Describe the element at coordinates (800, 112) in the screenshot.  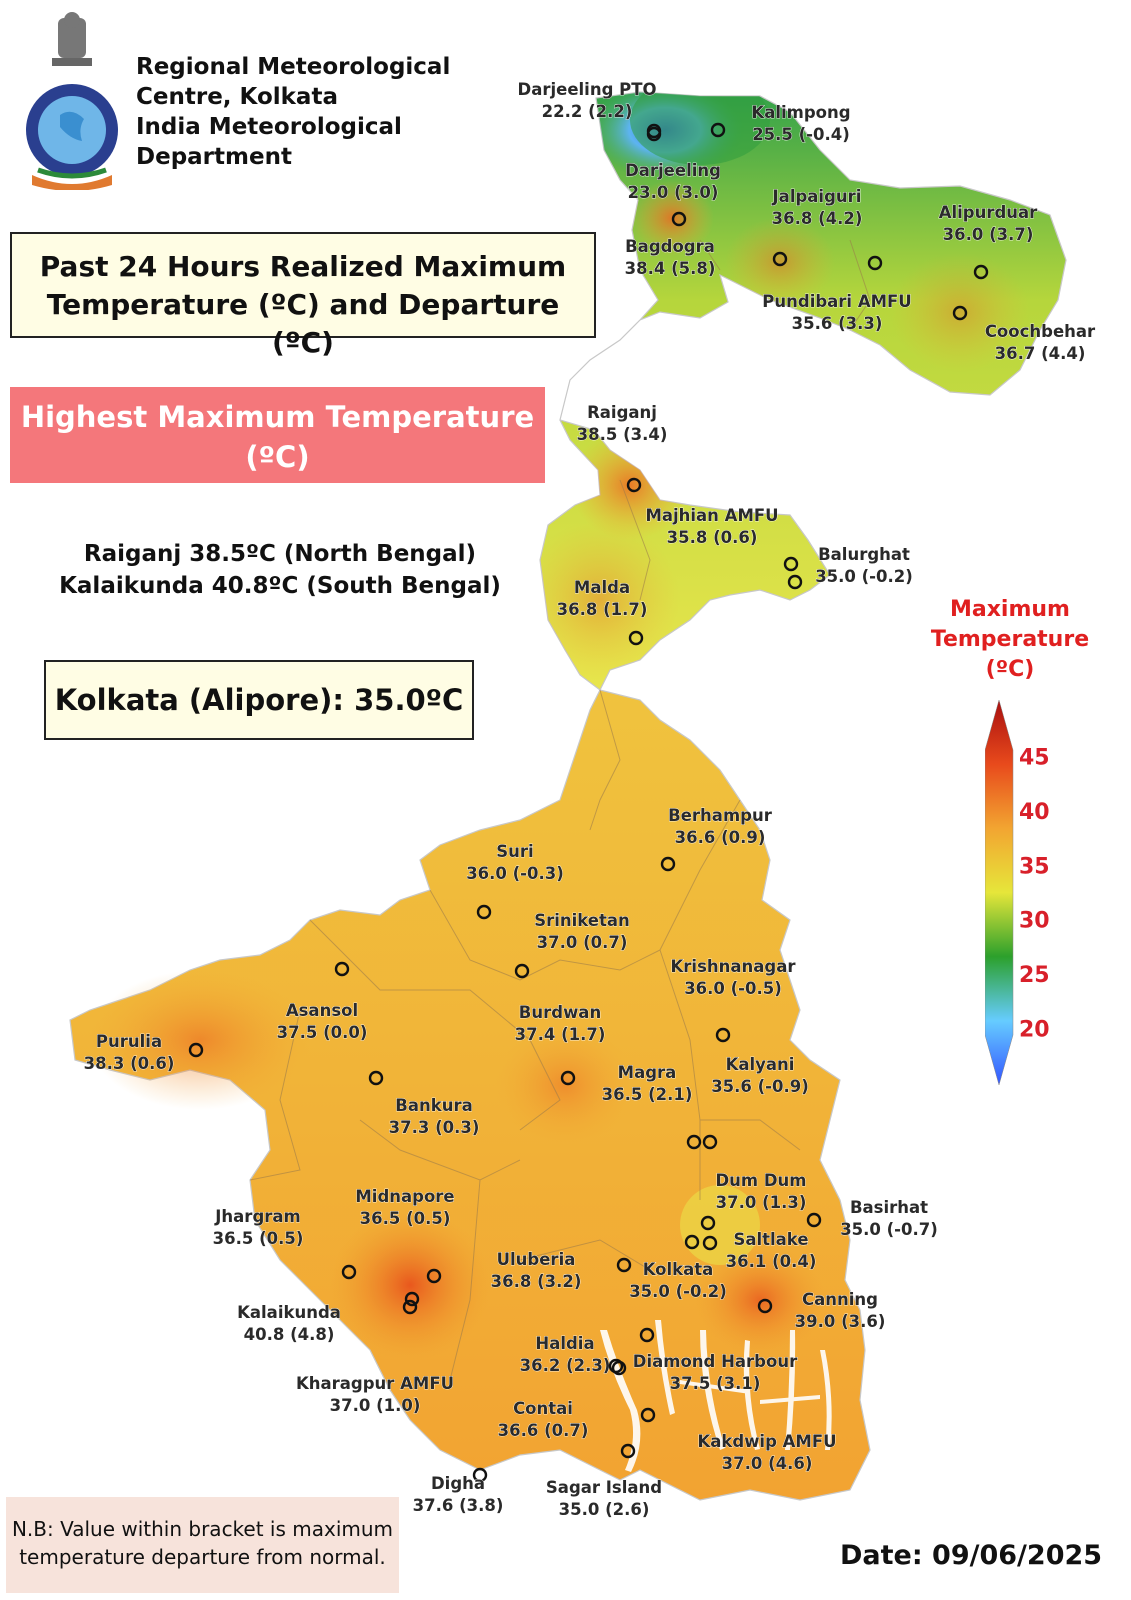
I see `station-name: Kalimpong` at that location.